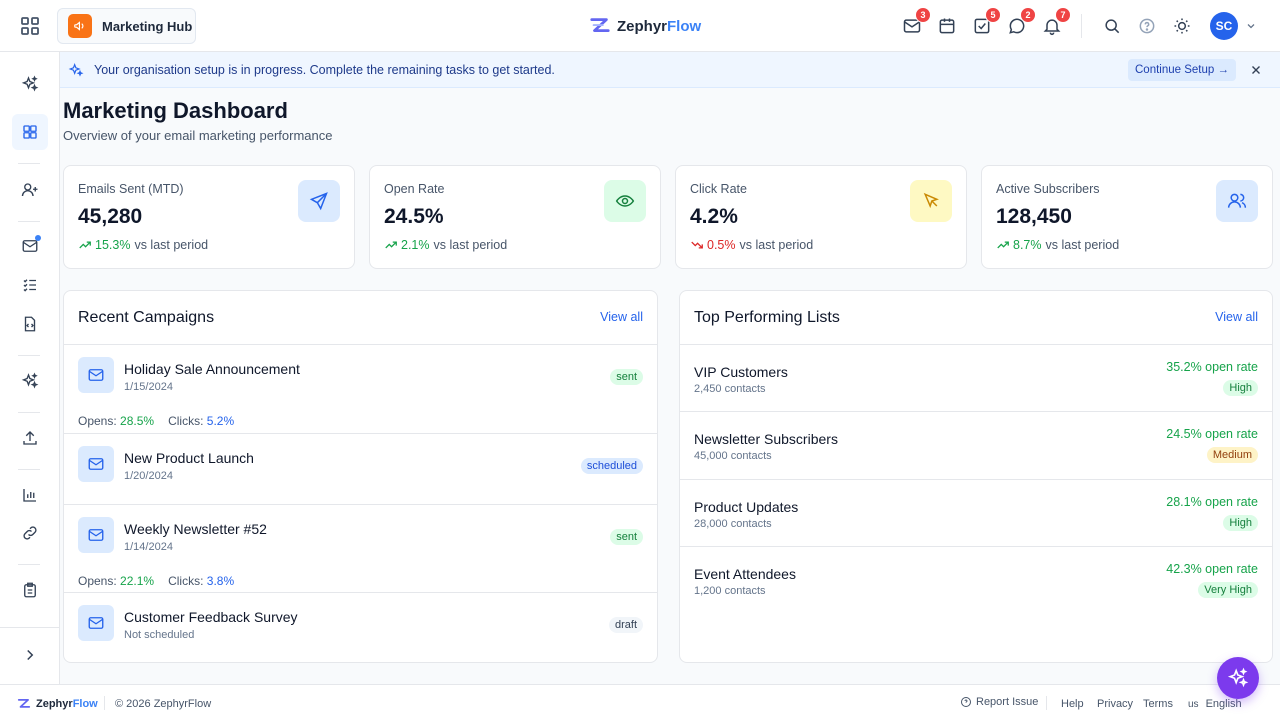 Image resolution: width=1280 pixels, height=720 pixels. What do you see at coordinates (947, 26) in the screenshot?
I see `calendar-button` at bounding box center [947, 26].